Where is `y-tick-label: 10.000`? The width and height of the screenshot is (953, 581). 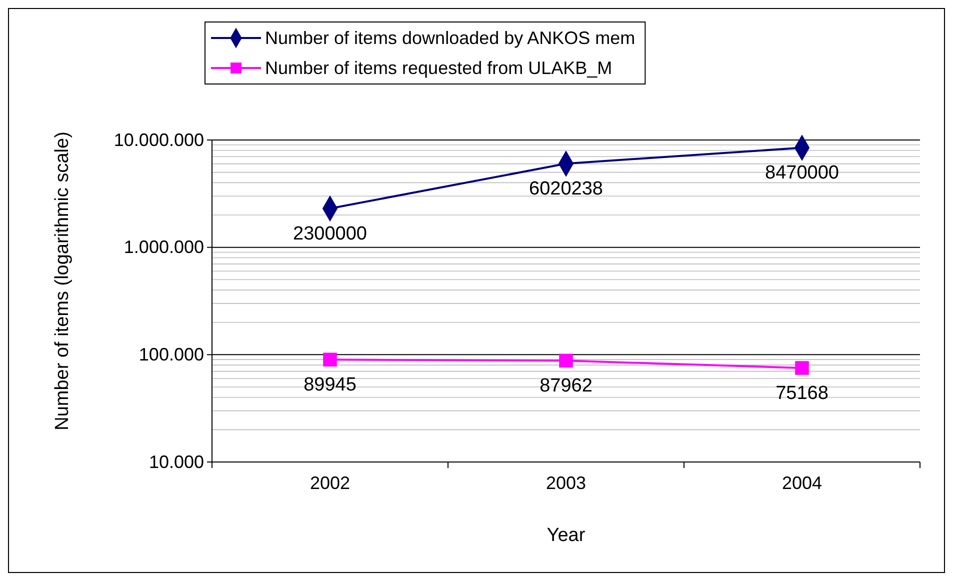
y-tick-label: 10.000 is located at coordinates (176, 462).